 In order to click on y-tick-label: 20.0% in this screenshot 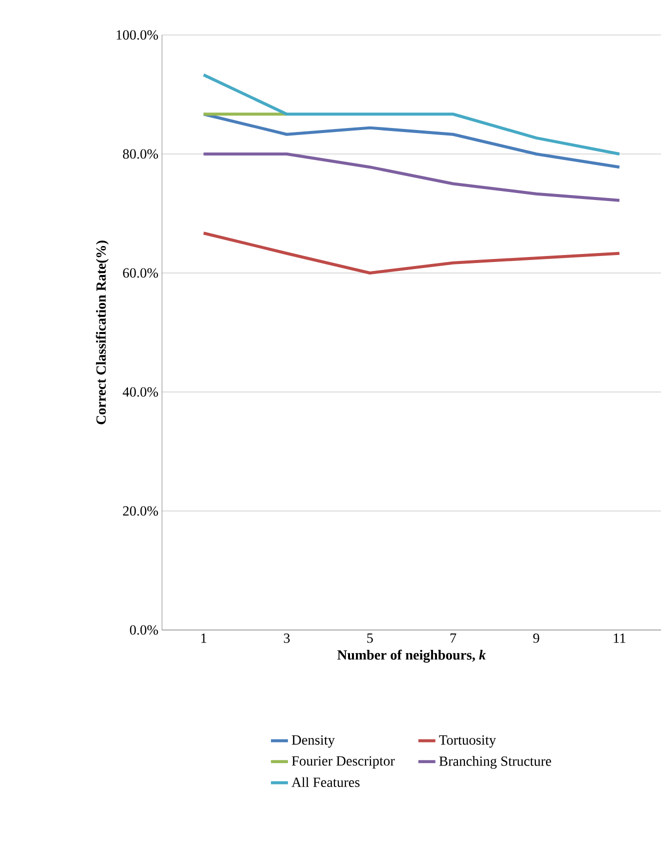, I will do `click(140, 511)`.